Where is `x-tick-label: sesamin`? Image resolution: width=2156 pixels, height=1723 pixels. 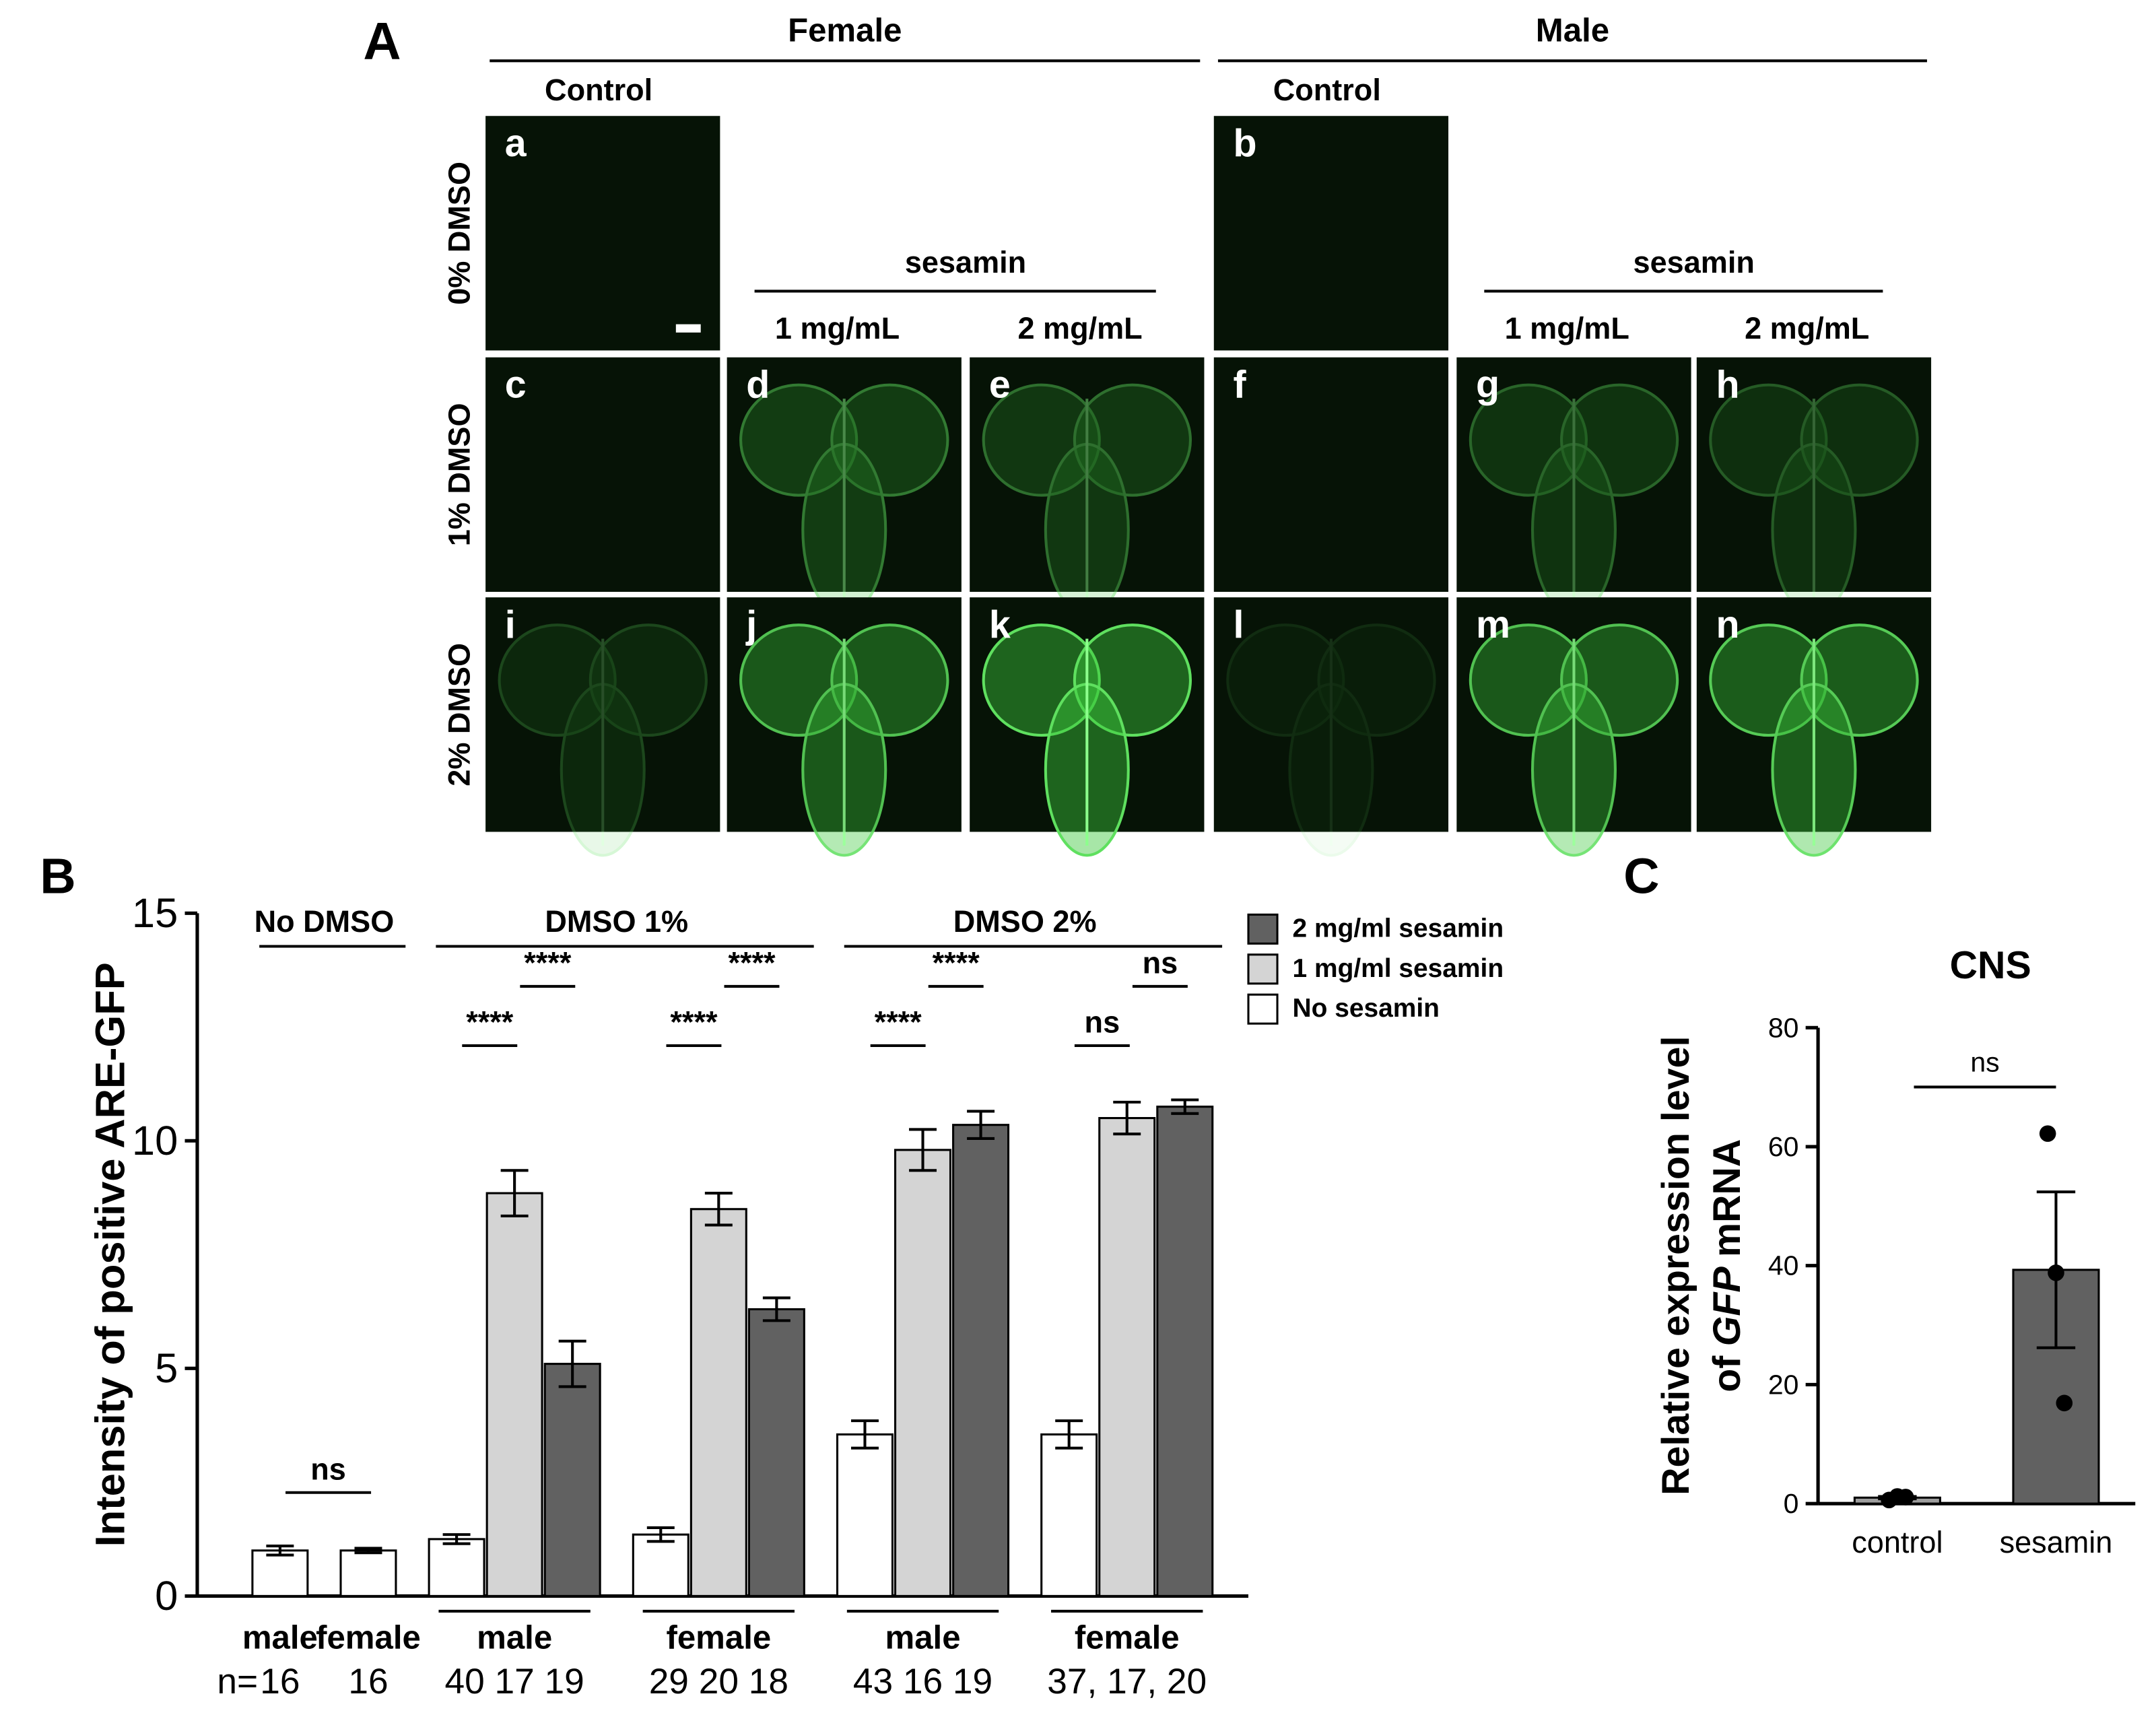 x-tick-label: sesamin is located at coordinates (2056, 1542).